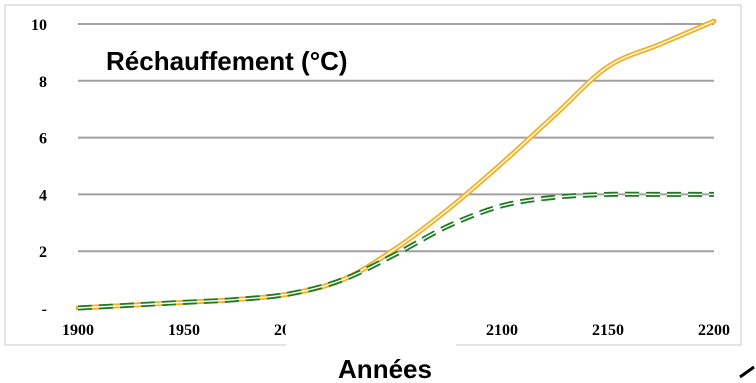  I want to click on x-tick-label: 1900, so click(78, 330).